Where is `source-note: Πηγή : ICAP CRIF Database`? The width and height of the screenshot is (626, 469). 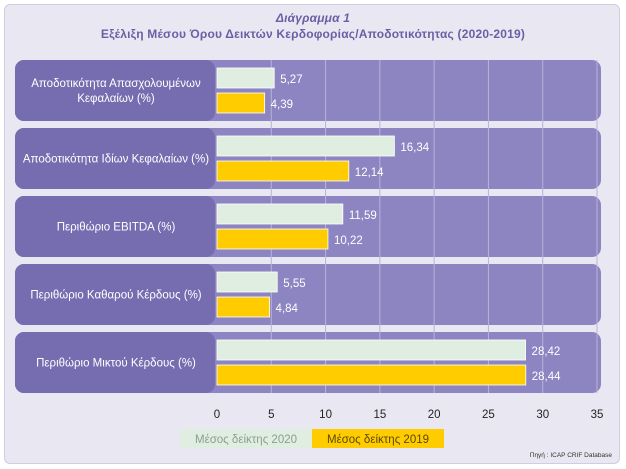 source-note: Πηγή : ICAP CRIF Database is located at coordinates (570, 455).